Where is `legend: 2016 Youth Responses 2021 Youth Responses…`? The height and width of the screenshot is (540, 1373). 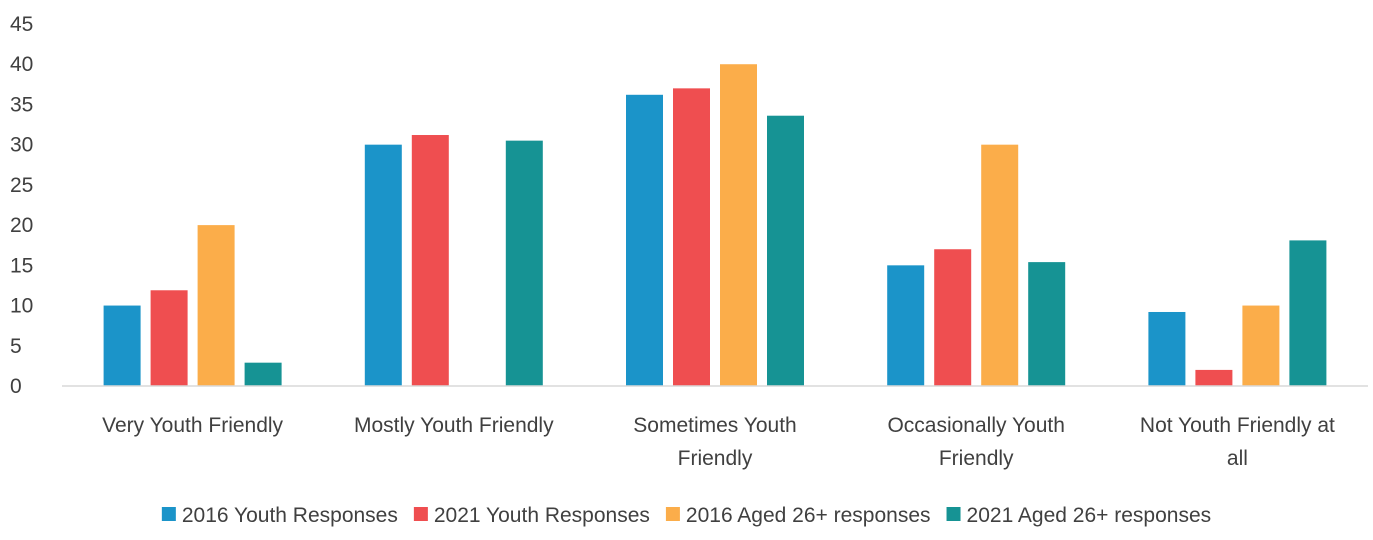
legend: 2016 Youth Responses 2021 Youth Responses… is located at coordinates (686, 515).